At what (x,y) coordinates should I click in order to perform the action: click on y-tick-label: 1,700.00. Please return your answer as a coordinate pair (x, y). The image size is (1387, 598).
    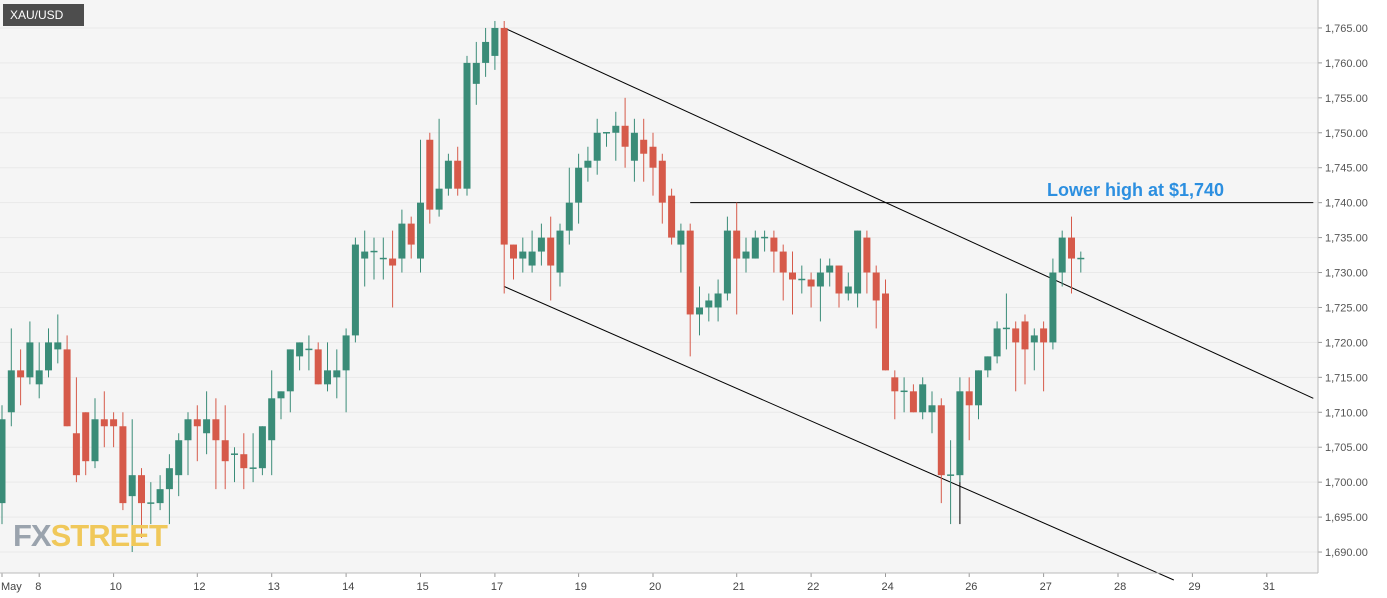
    Looking at the image, I should click on (1346, 483).